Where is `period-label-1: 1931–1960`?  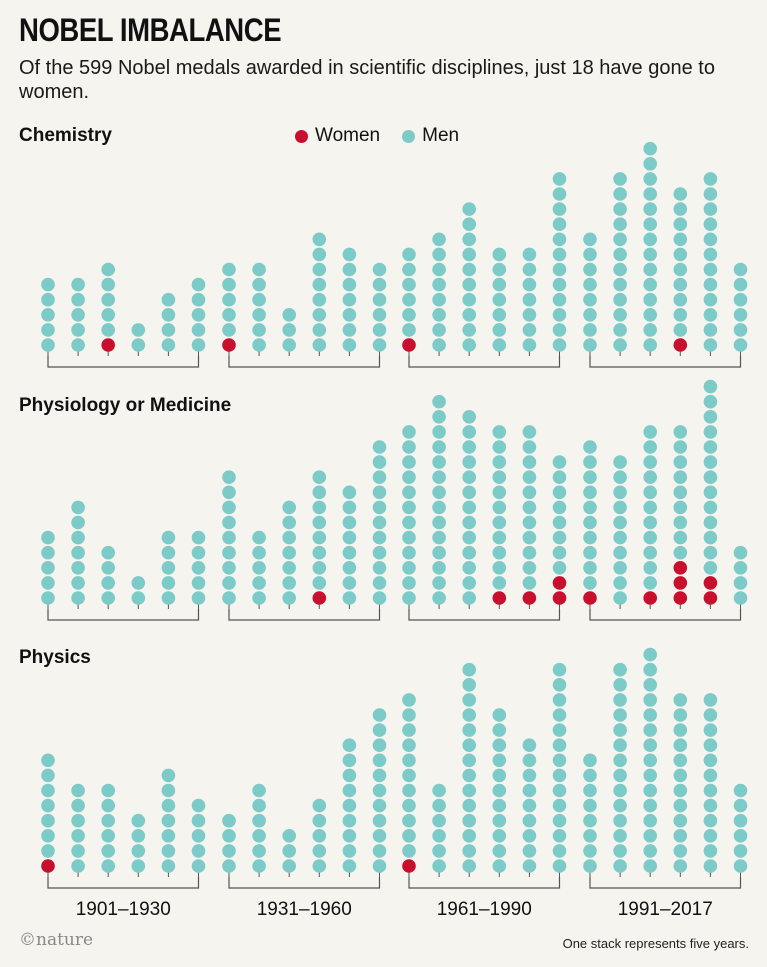
period-label-1: 1931–1960 is located at coordinates (304, 909).